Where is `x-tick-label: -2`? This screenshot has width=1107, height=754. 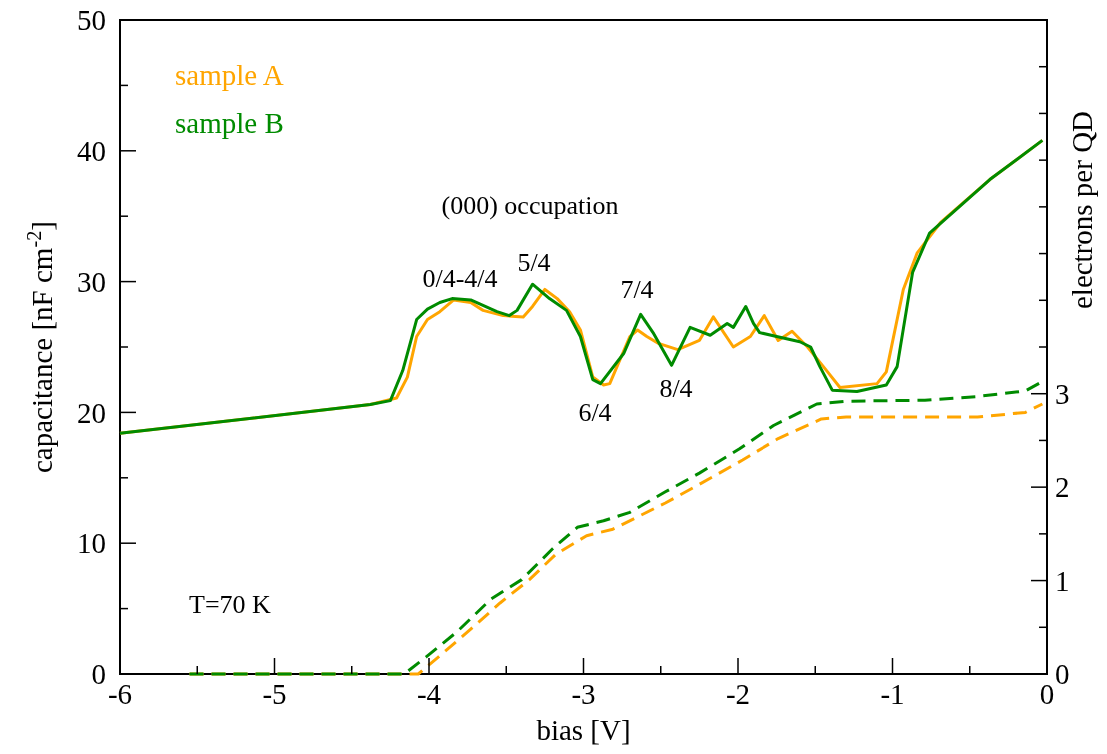
x-tick-label: -2 is located at coordinates (738, 694).